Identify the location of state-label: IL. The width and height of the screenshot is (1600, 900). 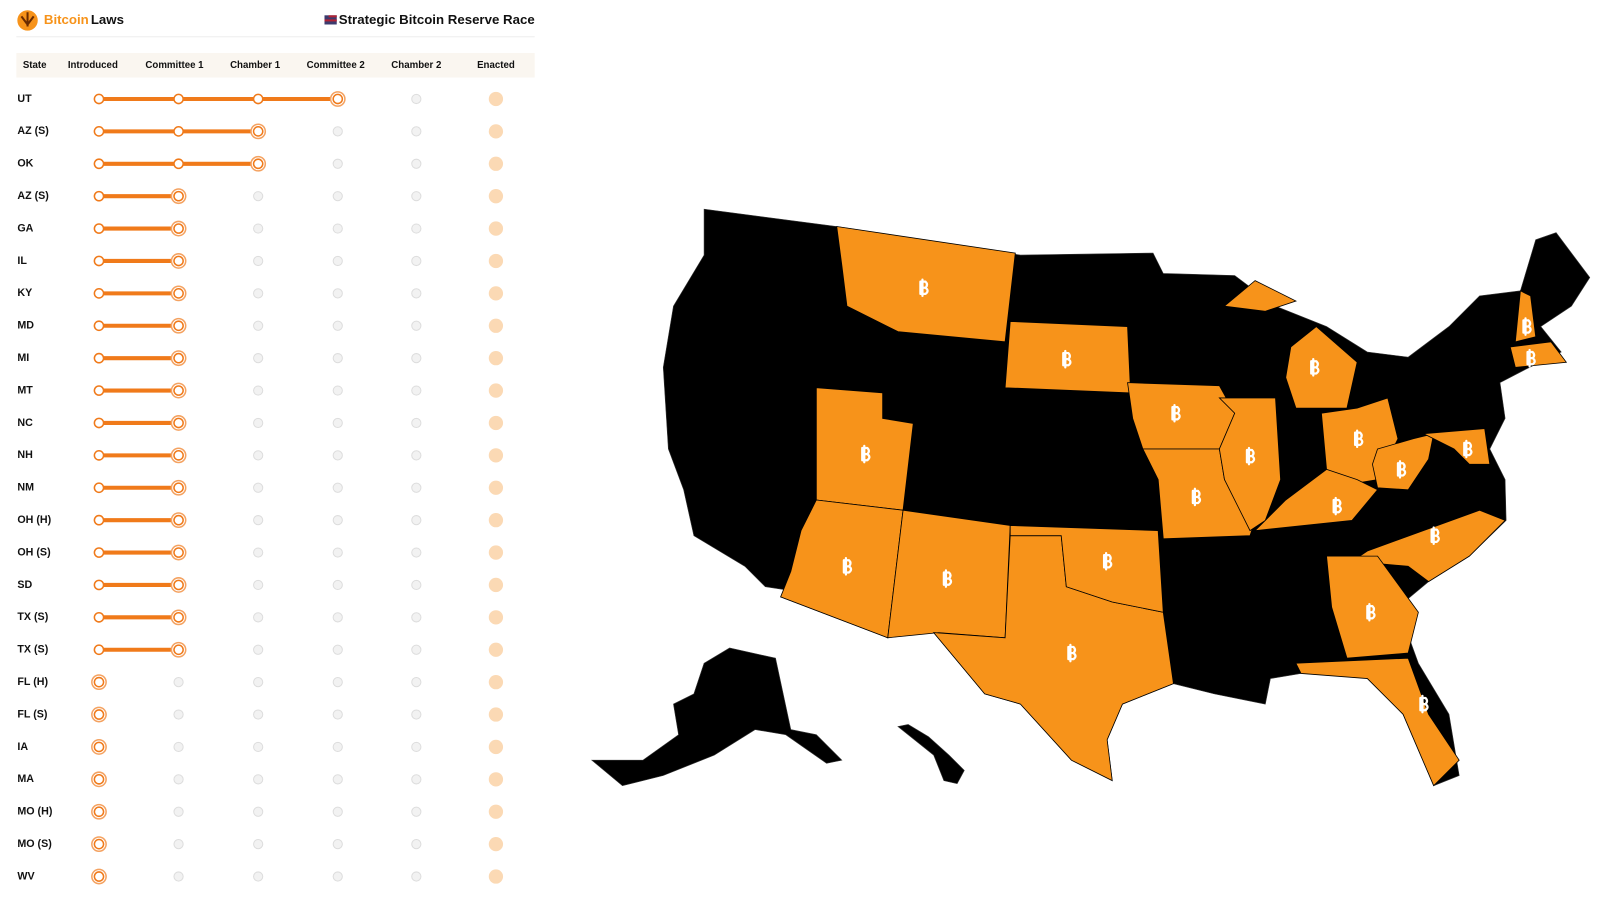
(22, 261).